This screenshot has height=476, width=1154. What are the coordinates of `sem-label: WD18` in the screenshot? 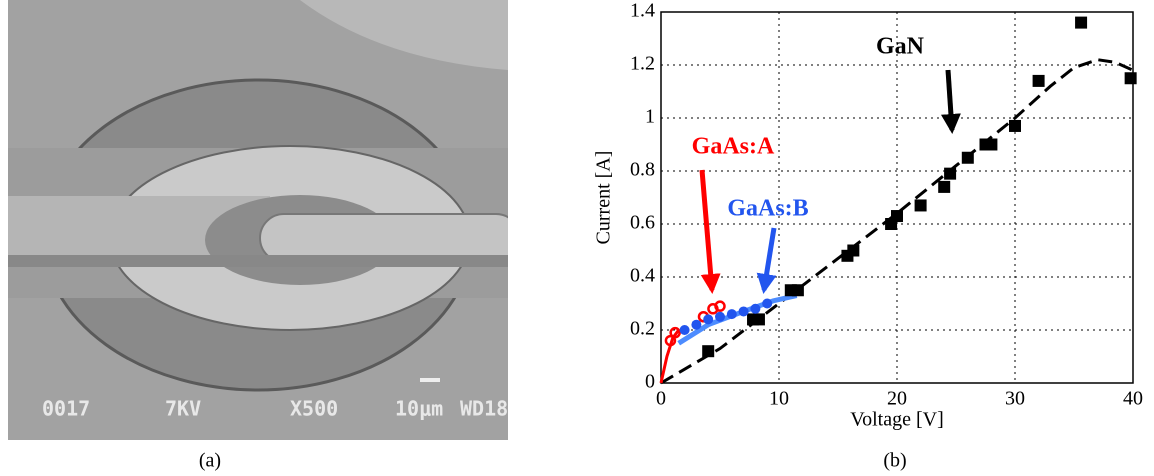 It's located at (484, 409).